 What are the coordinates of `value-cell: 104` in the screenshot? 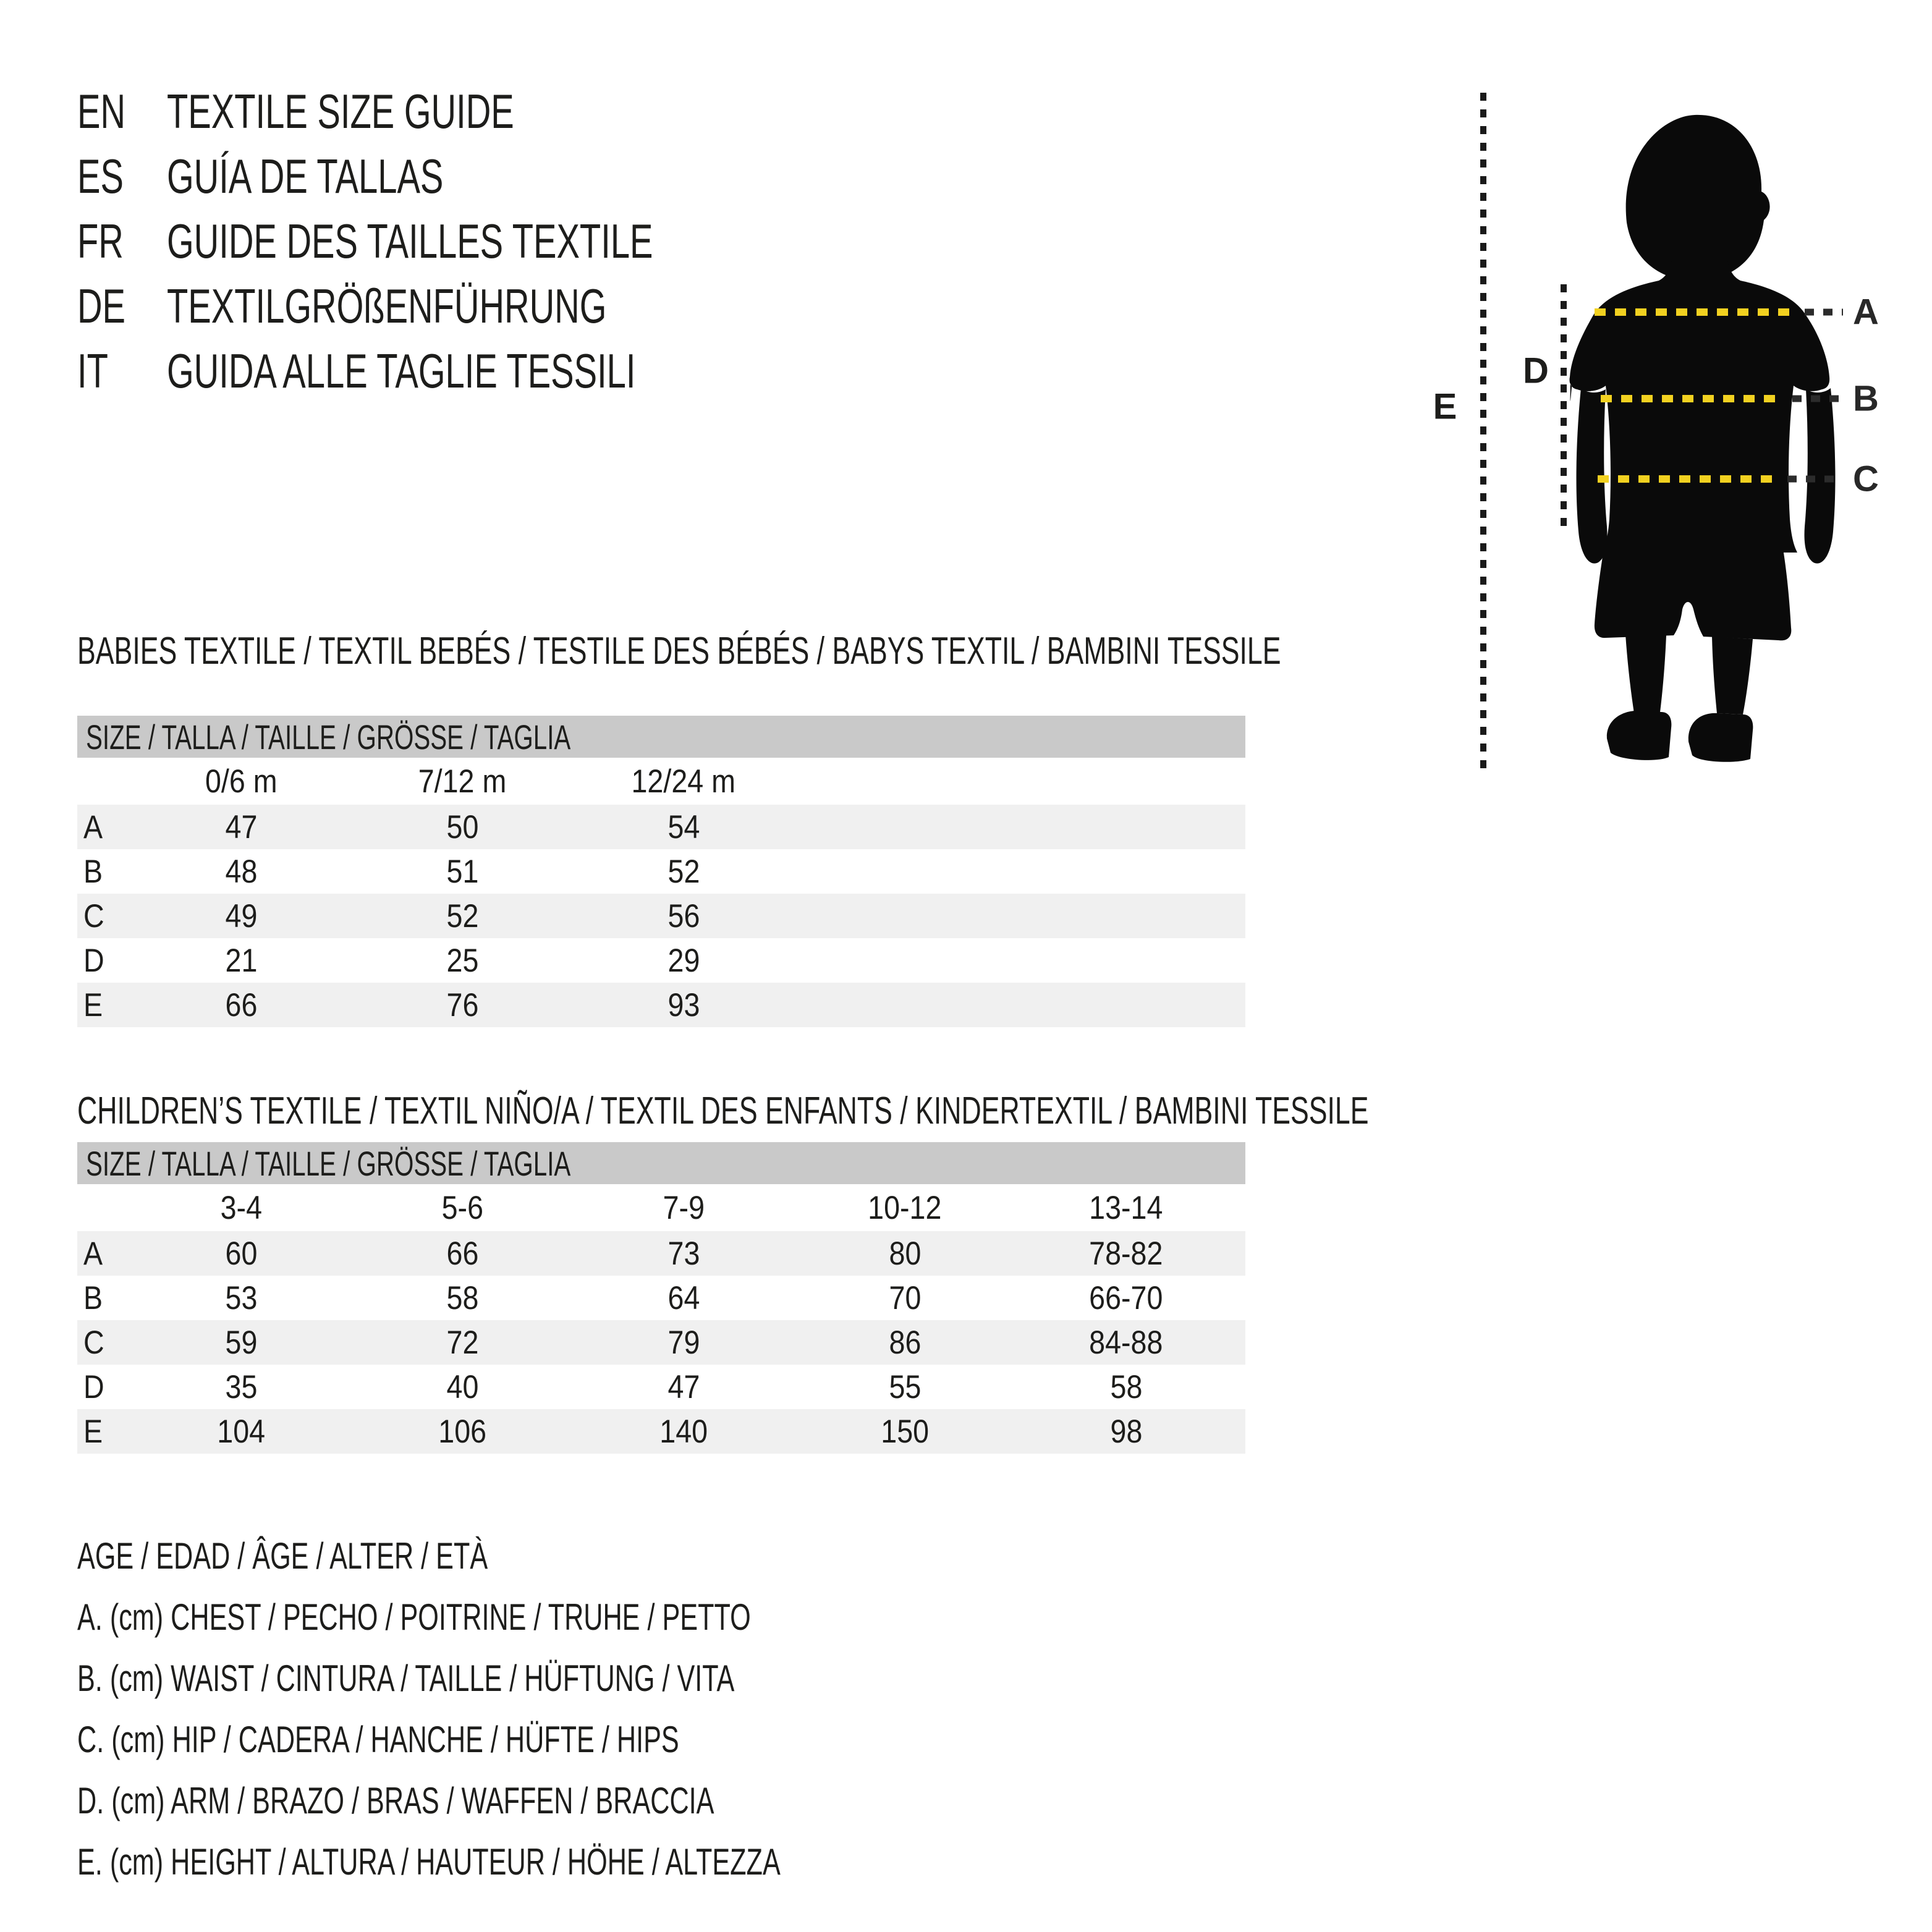 It's located at (241, 1431).